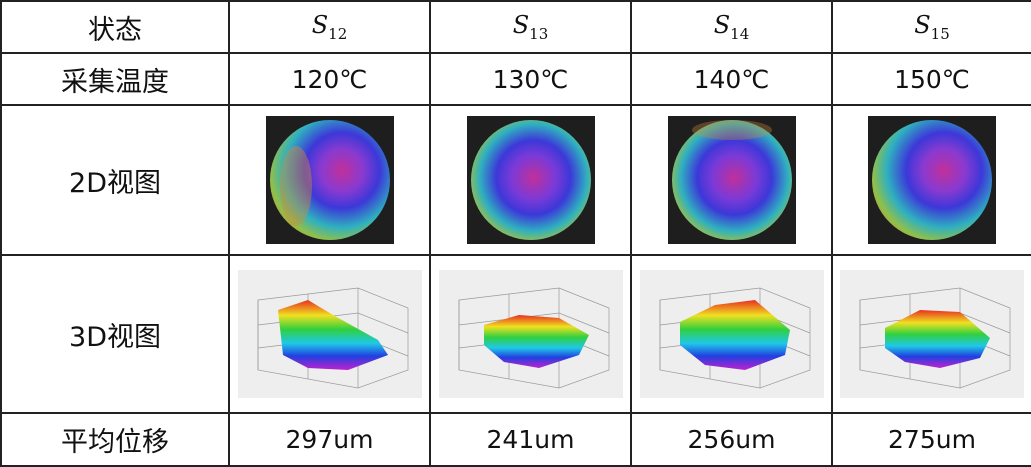 This screenshot has height=467, width=1031. What do you see at coordinates (530, 79) in the screenshot?
I see `temperature-cell: 130℃` at bounding box center [530, 79].